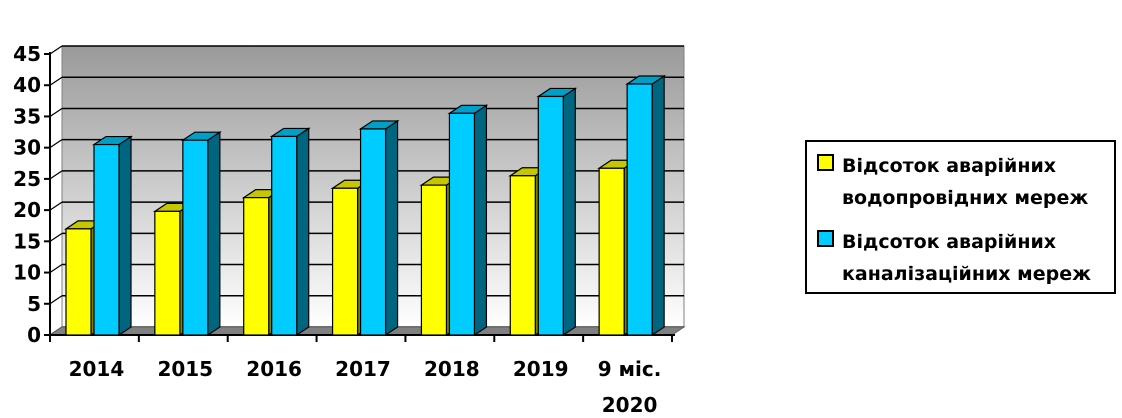 The width and height of the screenshot is (1122, 418). Describe the element at coordinates (452, 369) in the screenshot. I see `x-tick-label: 2018` at that location.